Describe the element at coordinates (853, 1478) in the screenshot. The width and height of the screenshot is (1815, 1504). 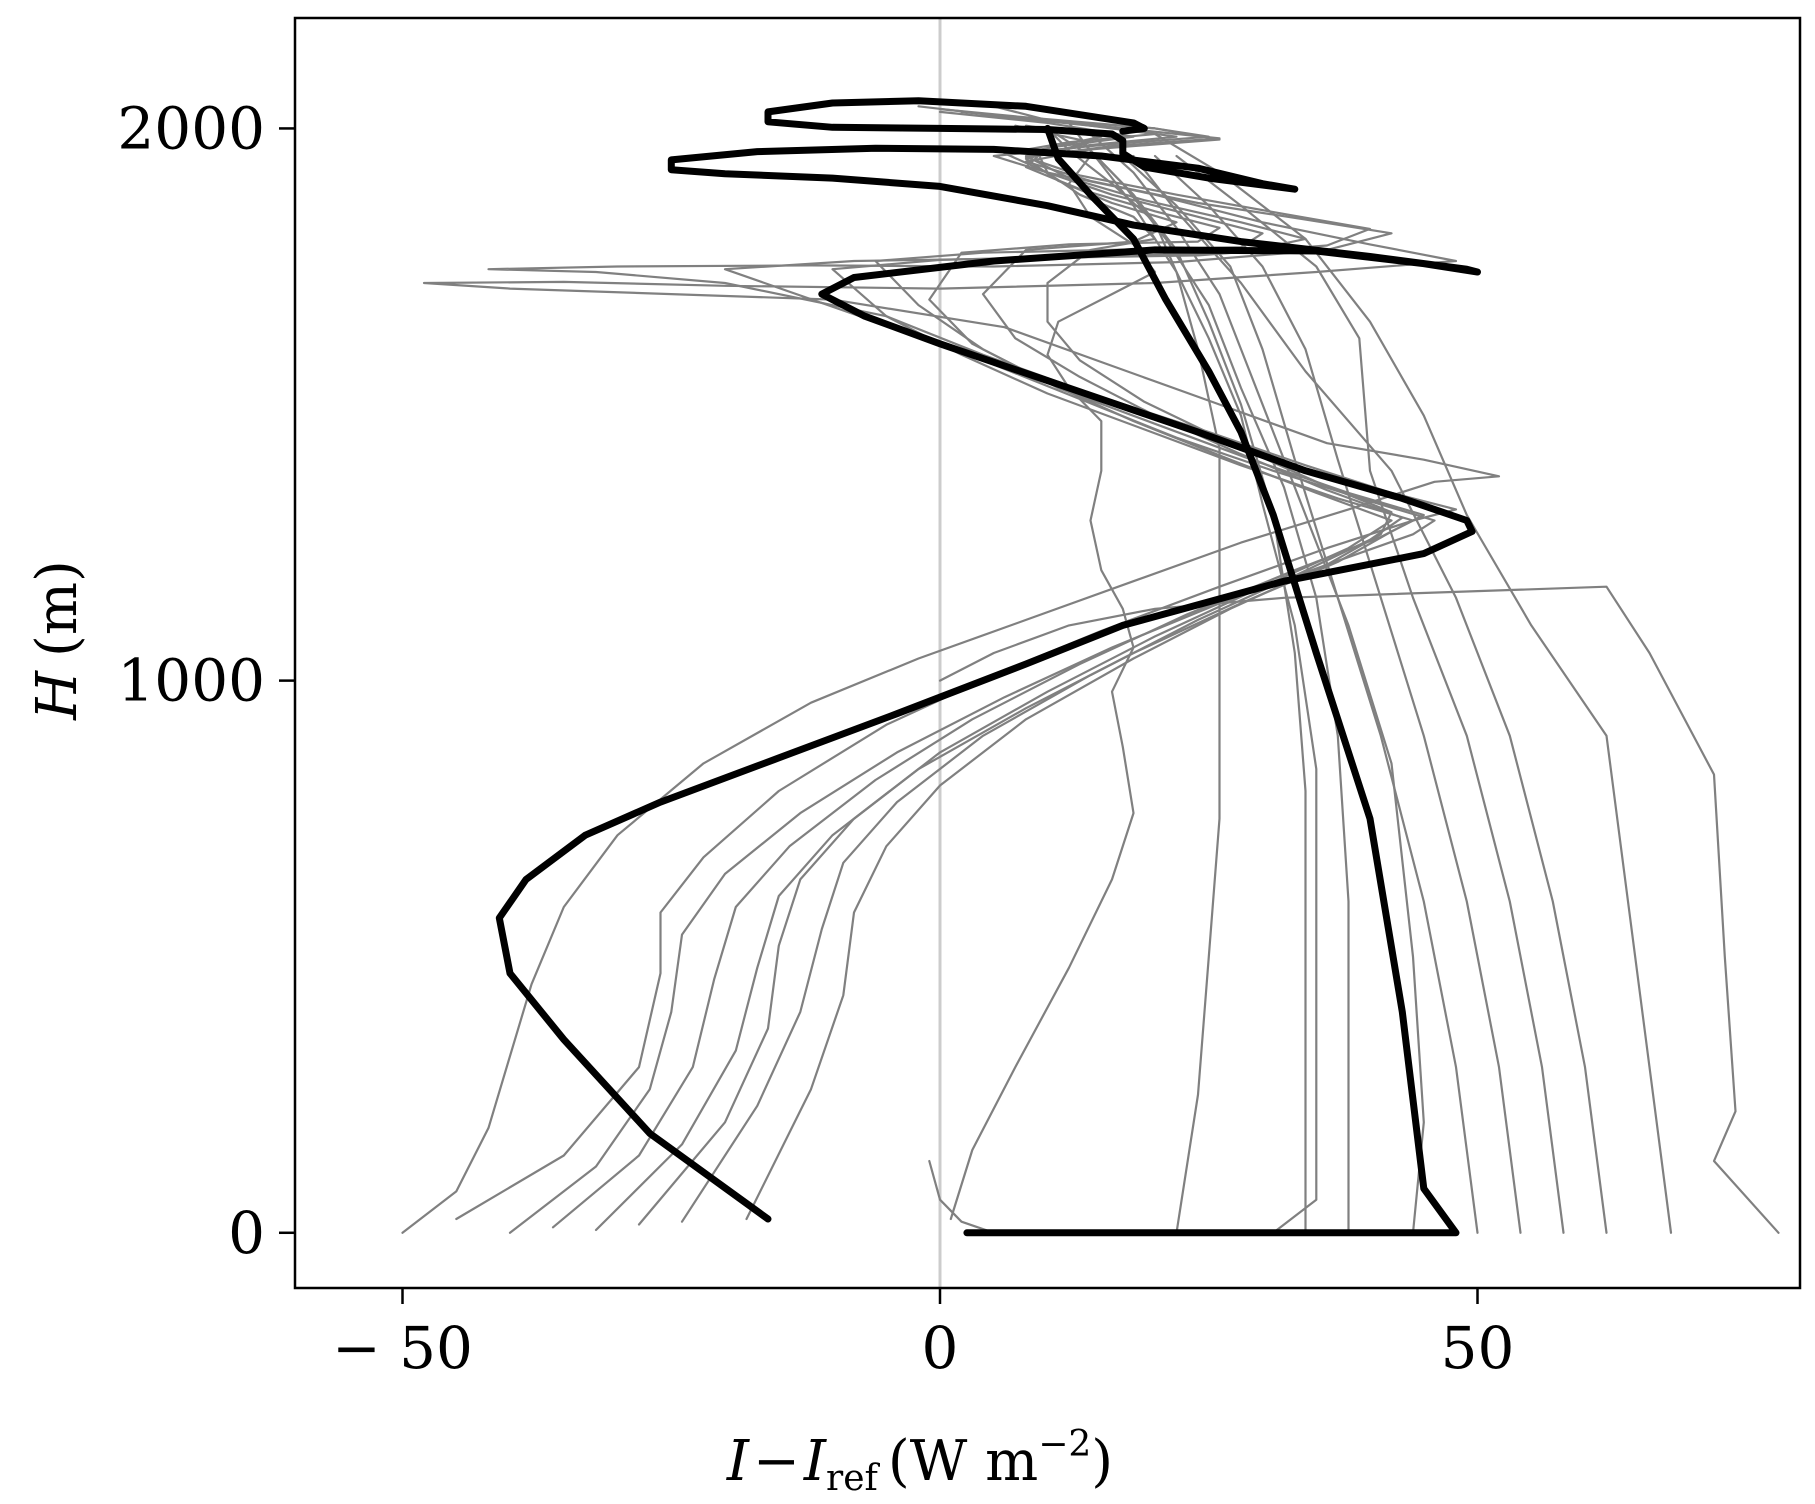
I see `x-axis-label-sub: ref` at that location.